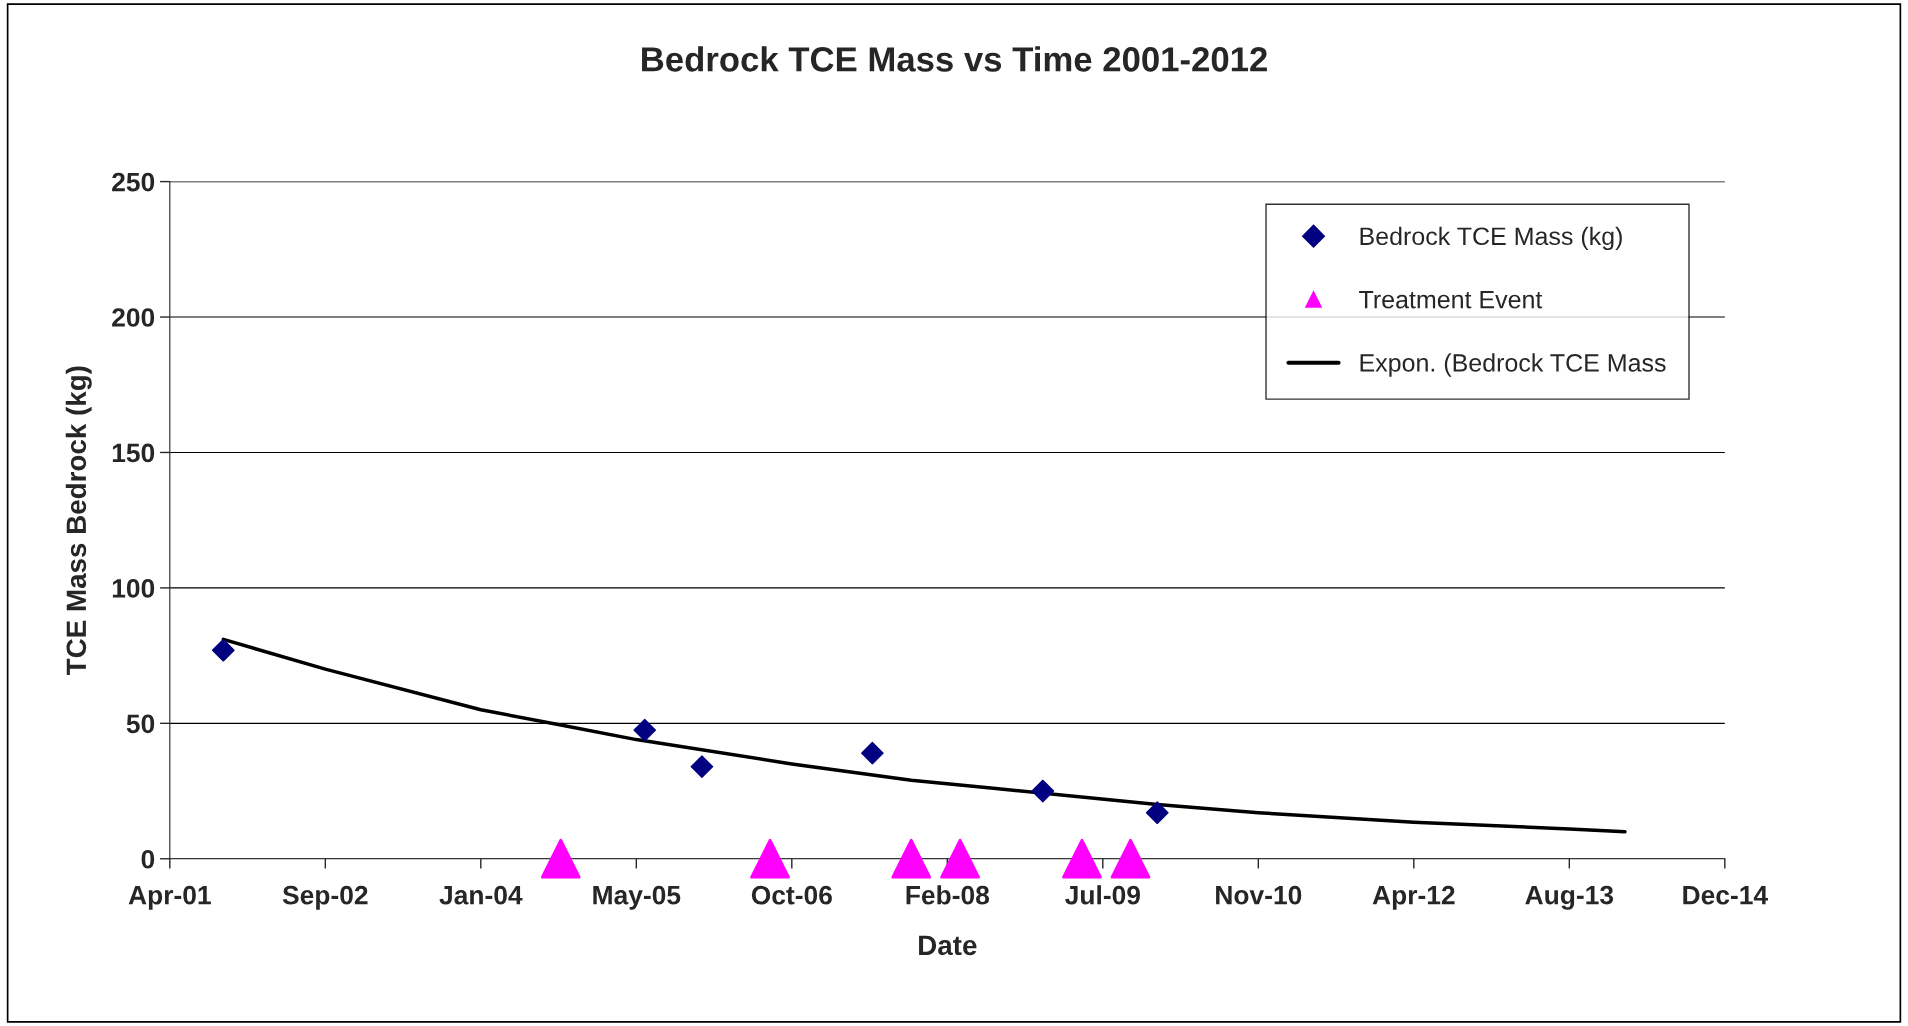 The height and width of the screenshot is (1026, 1908). I want to click on y-tick-label: 0, so click(148, 859).